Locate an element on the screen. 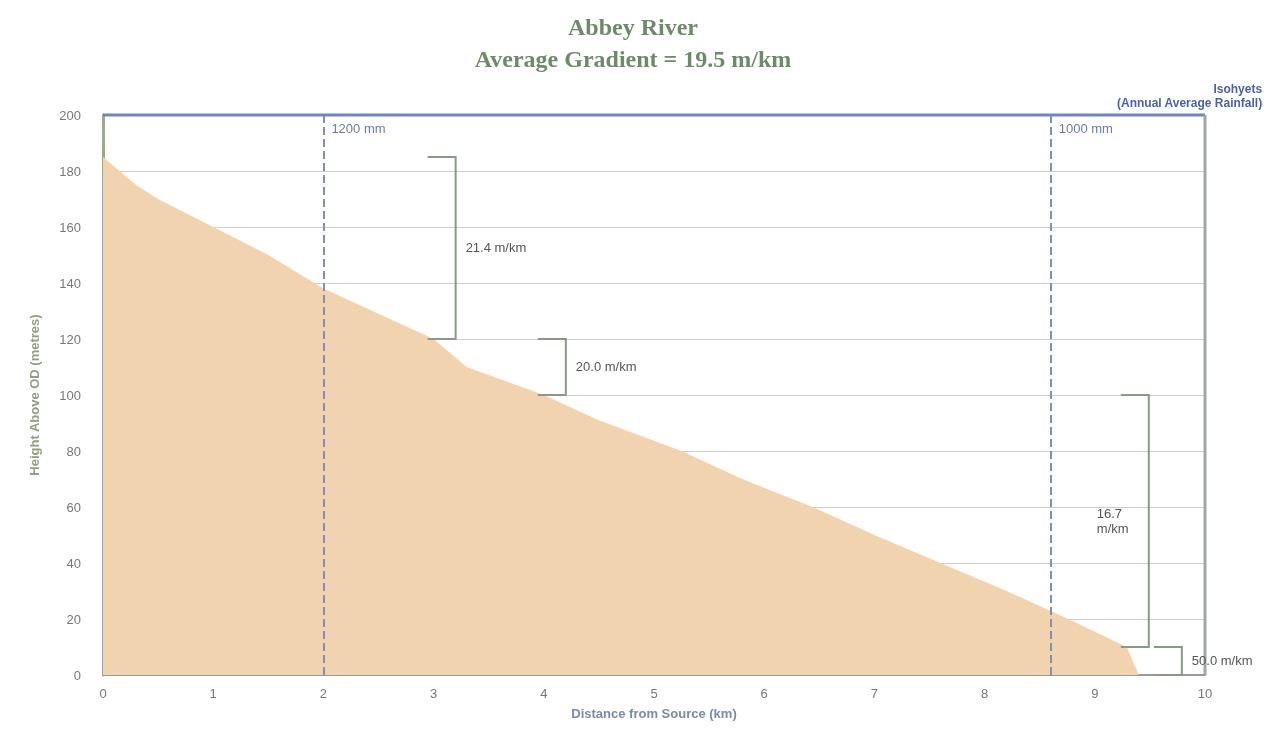  y-tick-label: 60 is located at coordinates (73, 507).